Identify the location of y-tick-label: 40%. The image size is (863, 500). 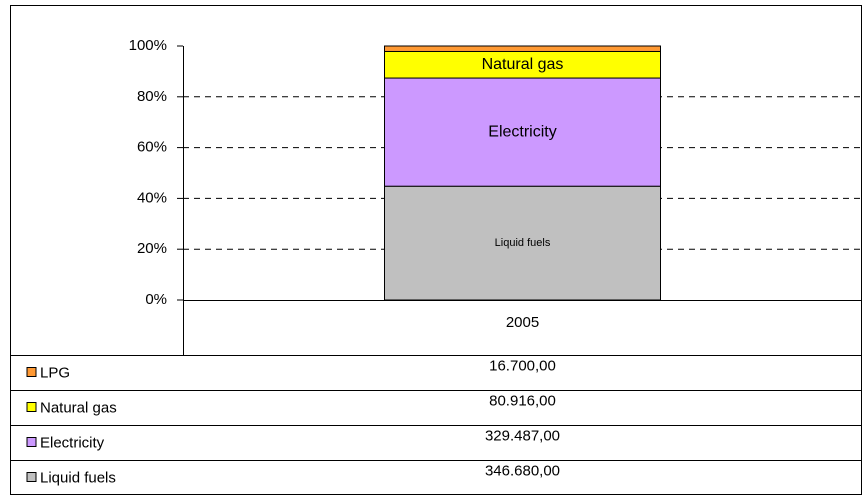
(152, 197).